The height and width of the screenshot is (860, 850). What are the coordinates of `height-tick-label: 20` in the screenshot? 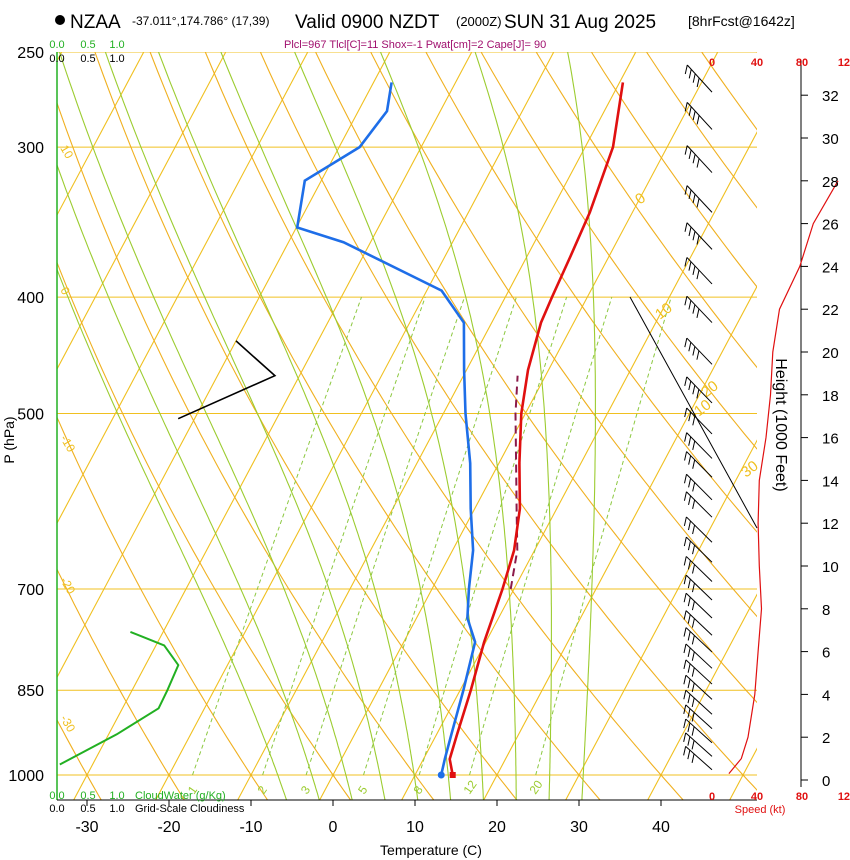 It's located at (830, 353).